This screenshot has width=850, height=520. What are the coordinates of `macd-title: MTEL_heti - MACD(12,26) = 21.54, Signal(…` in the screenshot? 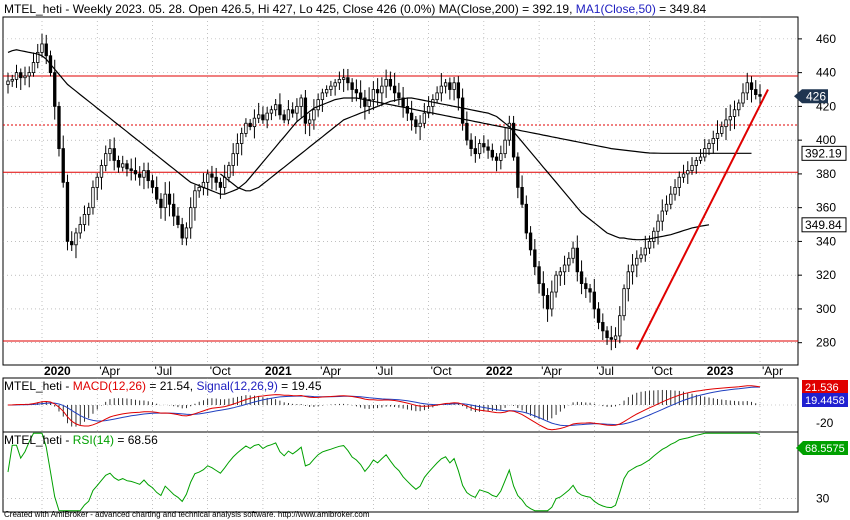 It's located at (163, 386).